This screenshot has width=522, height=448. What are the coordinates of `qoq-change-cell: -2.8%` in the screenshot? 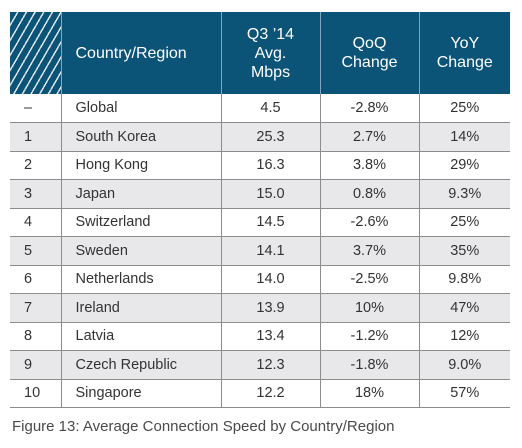 It's located at (370, 108).